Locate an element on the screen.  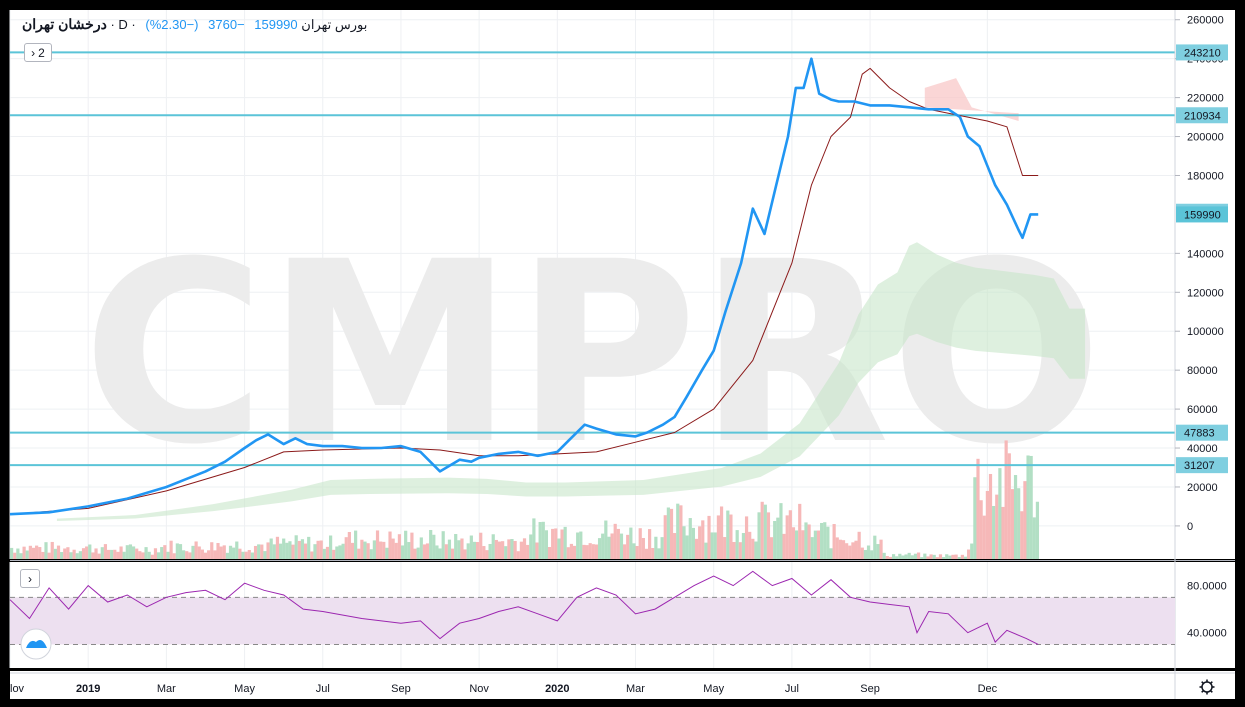
price-axis-label: 40000 is located at coordinates (1202, 449).